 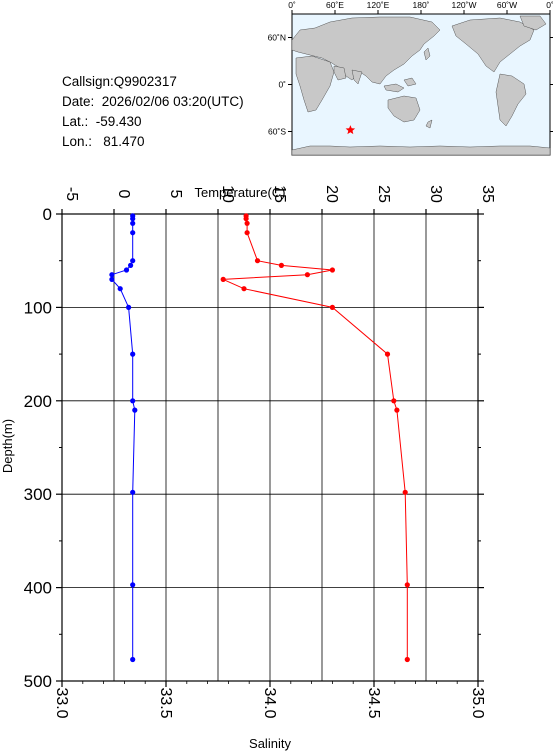 What do you see at coordinates (71, 194) in the screenshot?
I see `temperature-tick-label: -5` at bounding box center [71, 194].